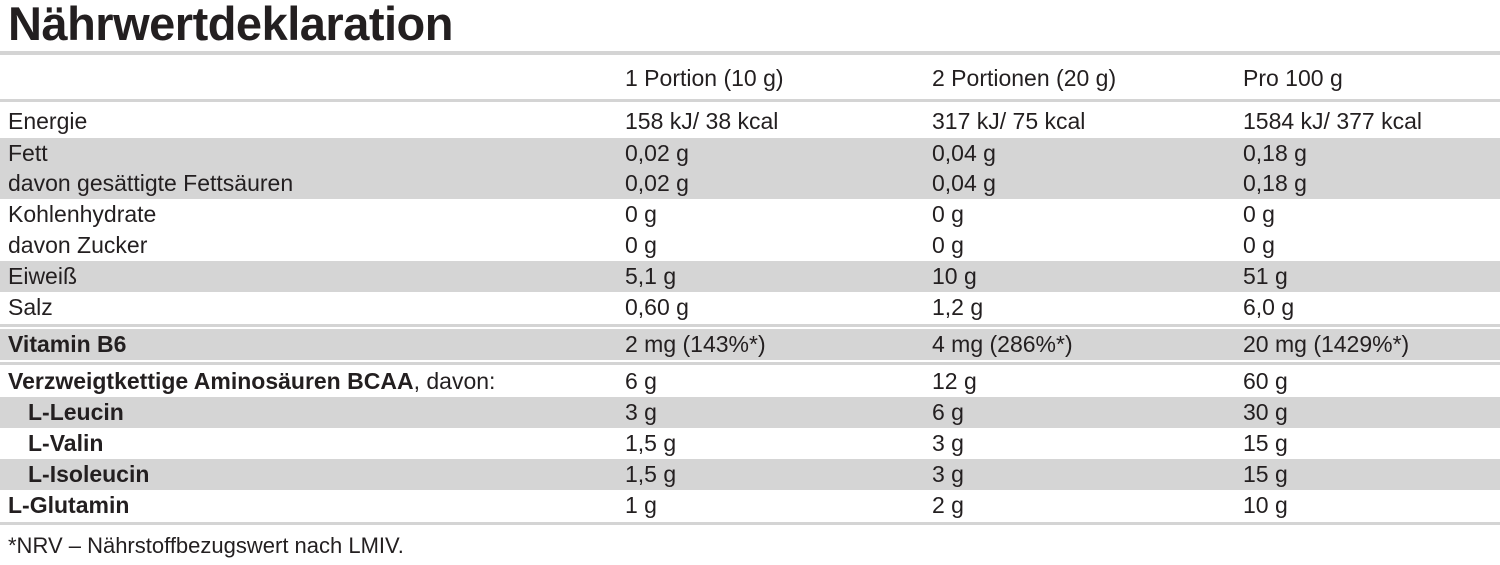 This screenshot has height=565, width=1500. I want to click on label-text: Fett, so click(28, 153).